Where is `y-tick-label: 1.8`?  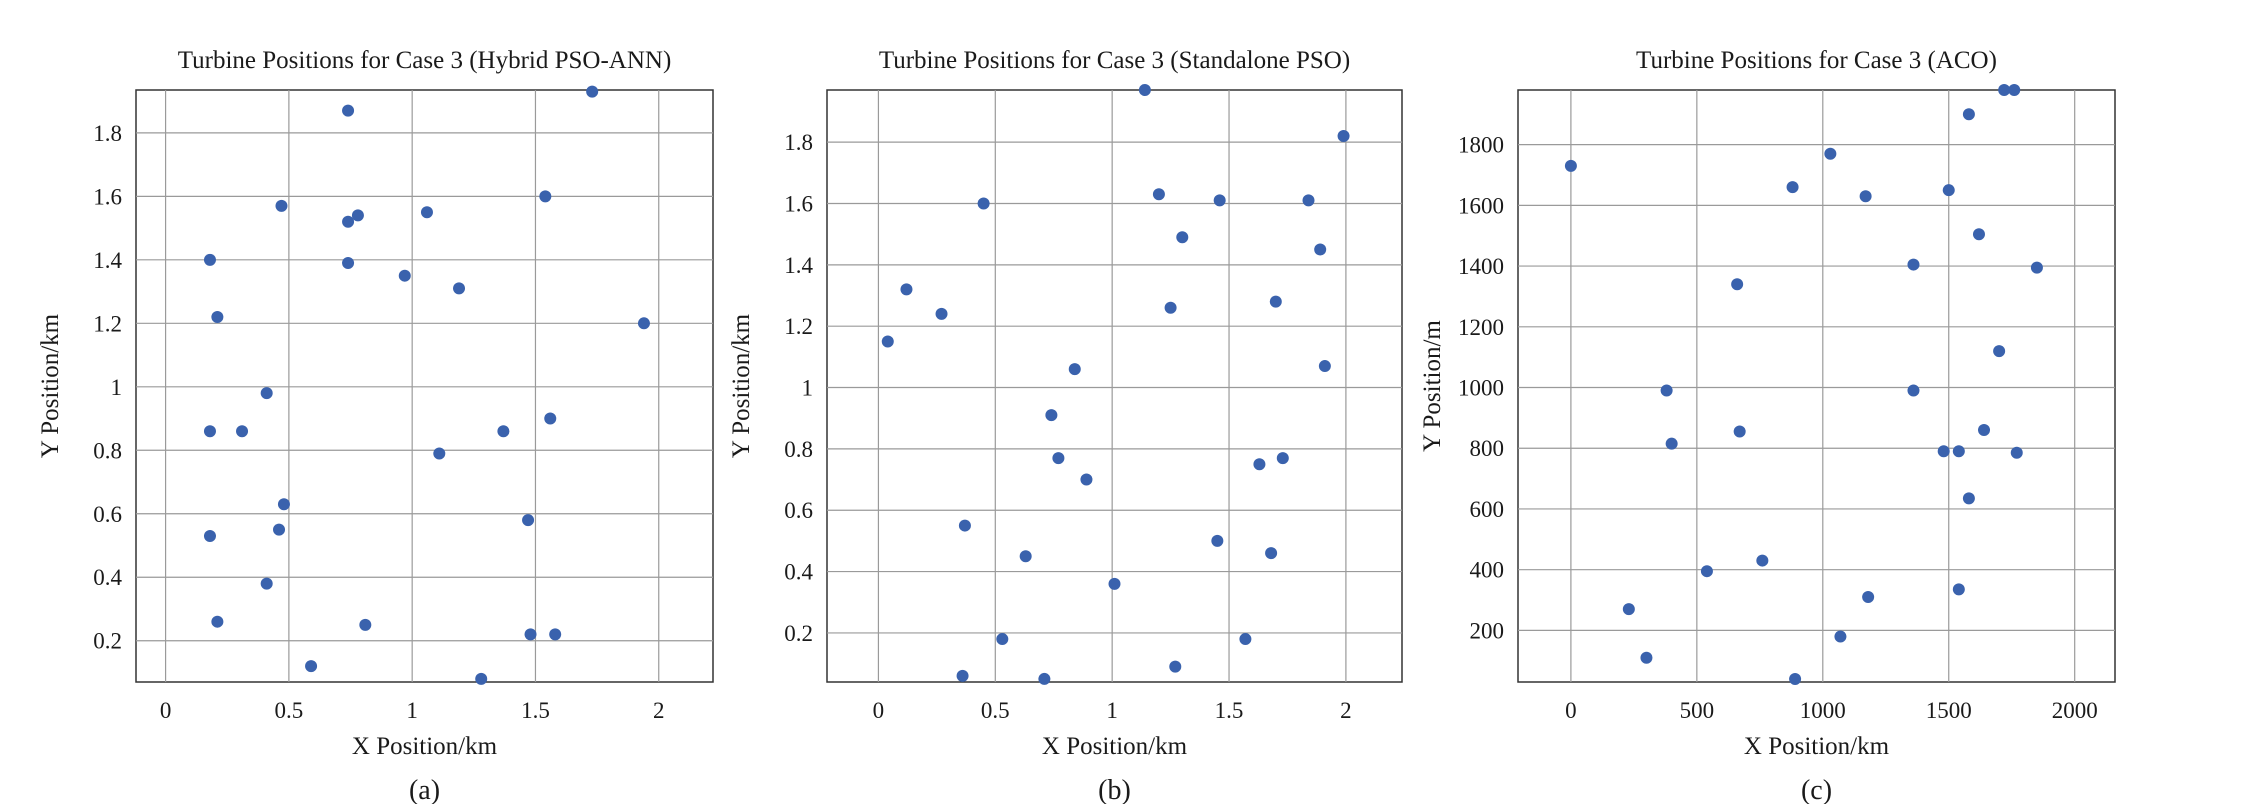
y-tick-label: 1.8 is located at coordinates (107, 133).